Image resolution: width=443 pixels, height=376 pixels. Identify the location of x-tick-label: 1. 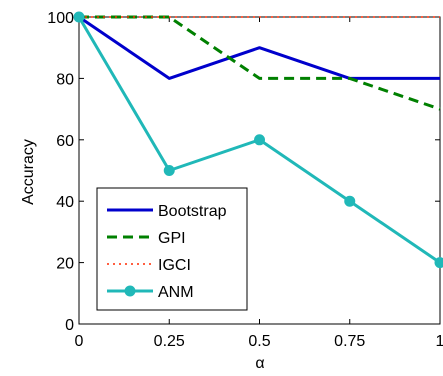
(439, 341).